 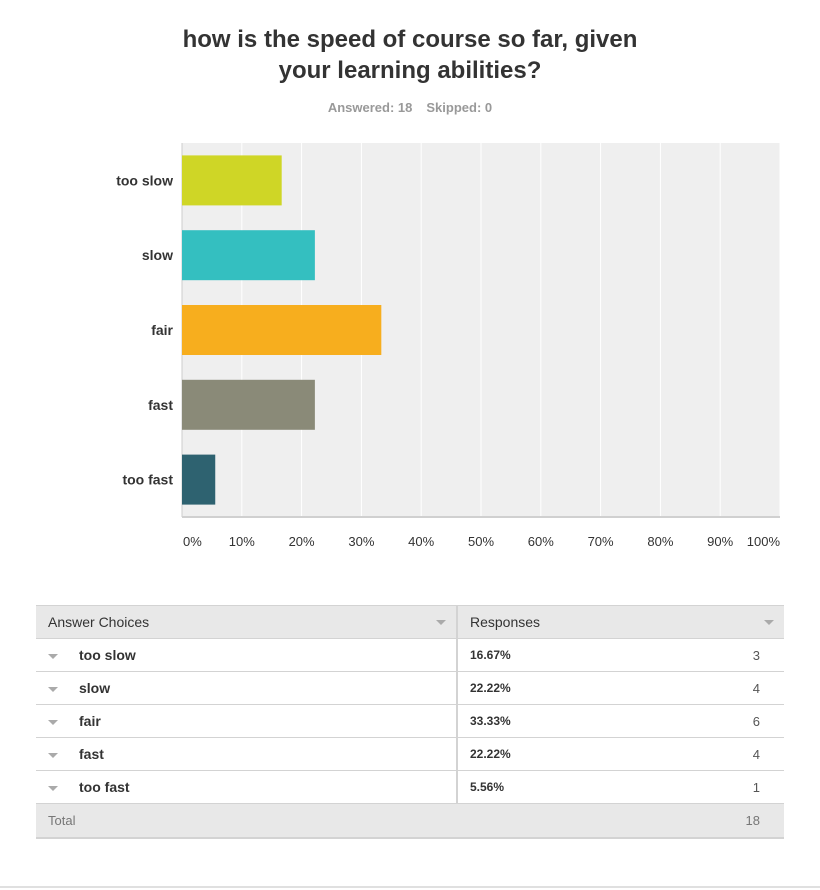 What do you see at coordinates (764, 541) in the screenshot?
I see `x-tick-label: 100%` at bounding box center [764, 541].